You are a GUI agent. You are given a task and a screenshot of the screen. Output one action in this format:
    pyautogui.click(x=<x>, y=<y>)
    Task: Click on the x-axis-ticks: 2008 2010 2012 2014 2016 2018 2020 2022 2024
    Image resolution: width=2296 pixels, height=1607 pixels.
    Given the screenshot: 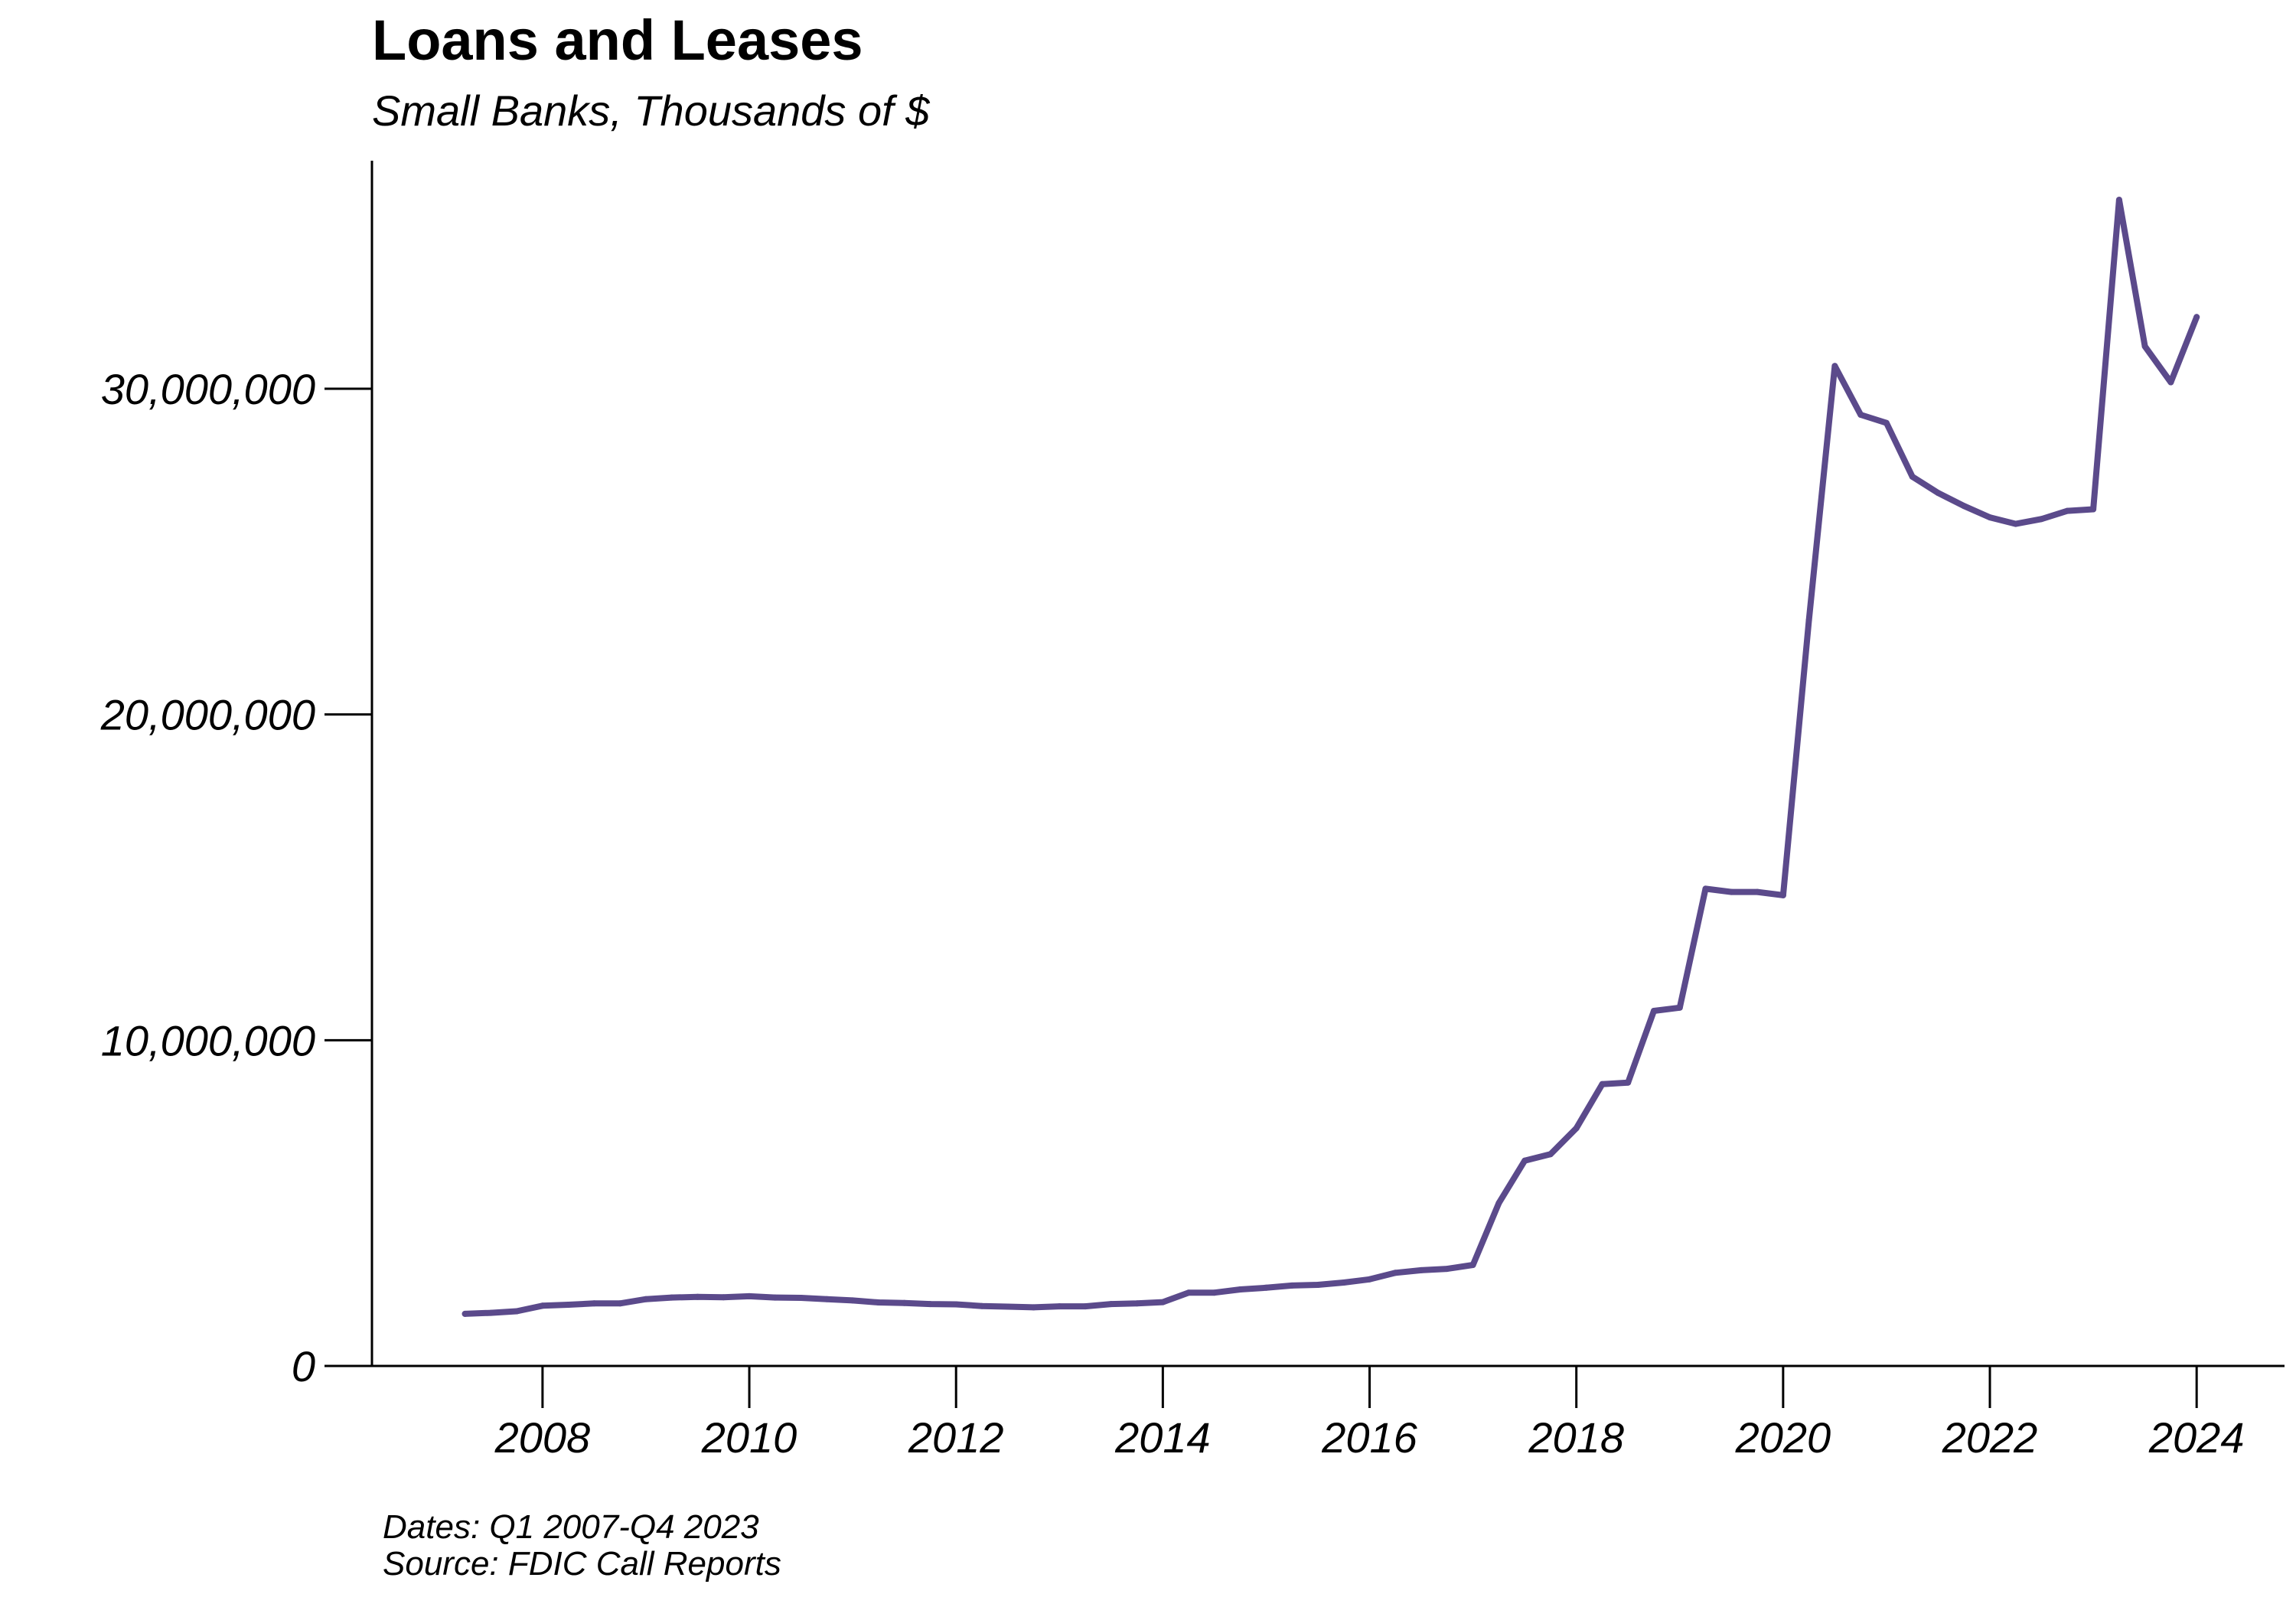 What is the action you would take?
    pyautogui.click(x=1369, y=1414)
    